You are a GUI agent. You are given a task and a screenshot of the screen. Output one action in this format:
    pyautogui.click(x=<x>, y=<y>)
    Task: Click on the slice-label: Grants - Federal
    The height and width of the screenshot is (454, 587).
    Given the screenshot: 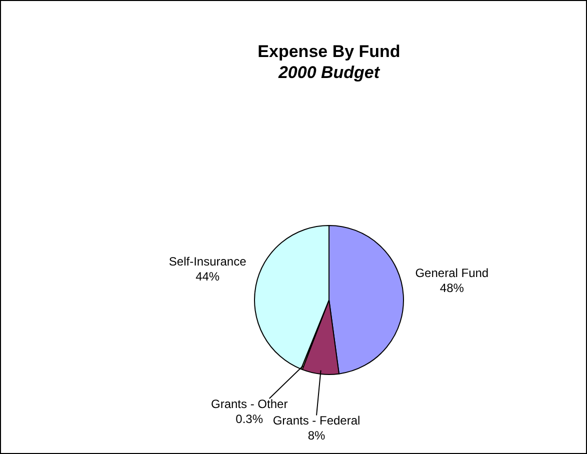 What is the action you would take?
    pyautogui.click(x=316, y=421)
    